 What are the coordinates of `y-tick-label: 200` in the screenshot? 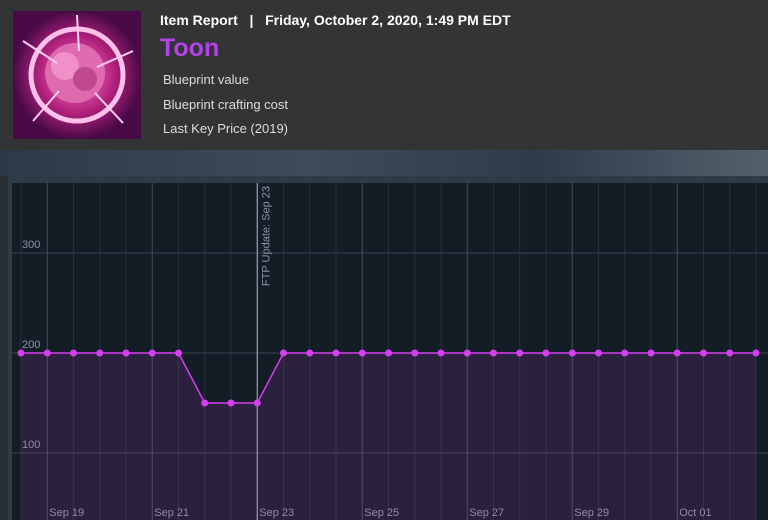 It's located at (31, 345).